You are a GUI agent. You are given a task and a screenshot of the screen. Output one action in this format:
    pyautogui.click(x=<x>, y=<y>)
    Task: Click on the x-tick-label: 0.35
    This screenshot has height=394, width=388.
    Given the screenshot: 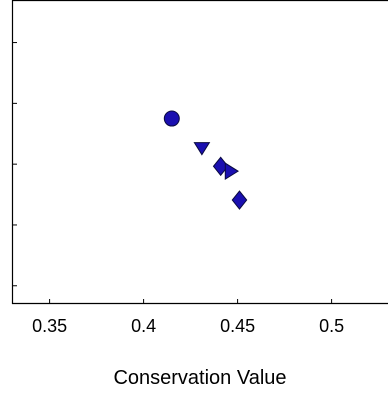 What is the action you would take?
    pyautogui.click(x=49, y=326)
    